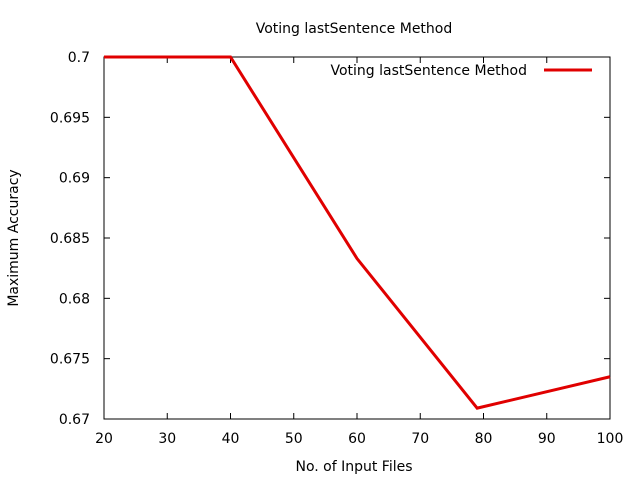 This screenshot has width=640, height=480. I want to click on y-tick-label: 0.67, so click(74, 420).